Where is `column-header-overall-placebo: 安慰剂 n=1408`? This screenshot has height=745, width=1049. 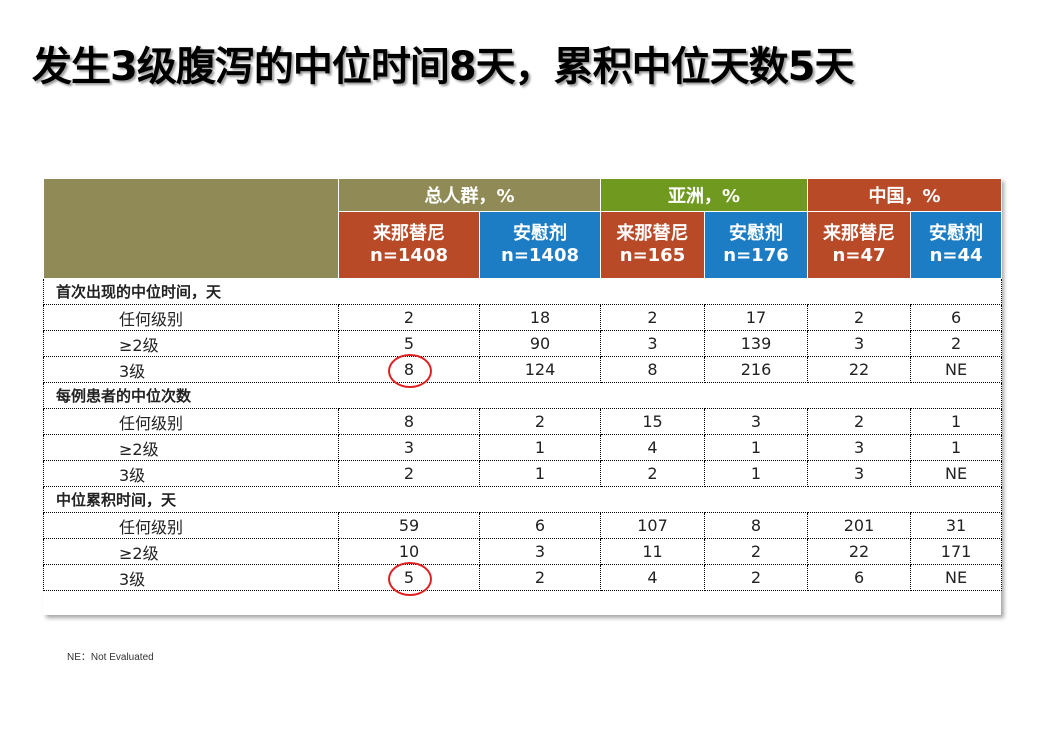
column-header-overall-placebo: 安慰剂 n=1408 is located at coordinates (540, 245).